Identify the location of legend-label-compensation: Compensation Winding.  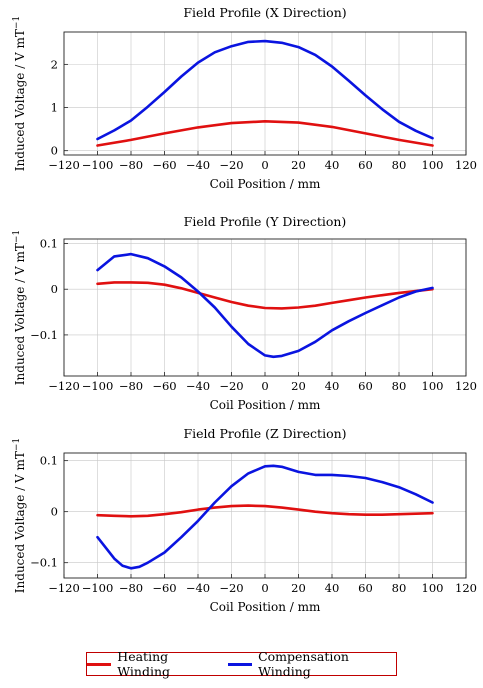
(303, 664).